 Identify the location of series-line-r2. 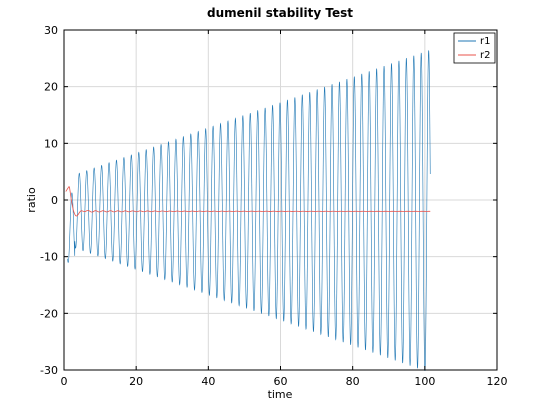
(248, 201).